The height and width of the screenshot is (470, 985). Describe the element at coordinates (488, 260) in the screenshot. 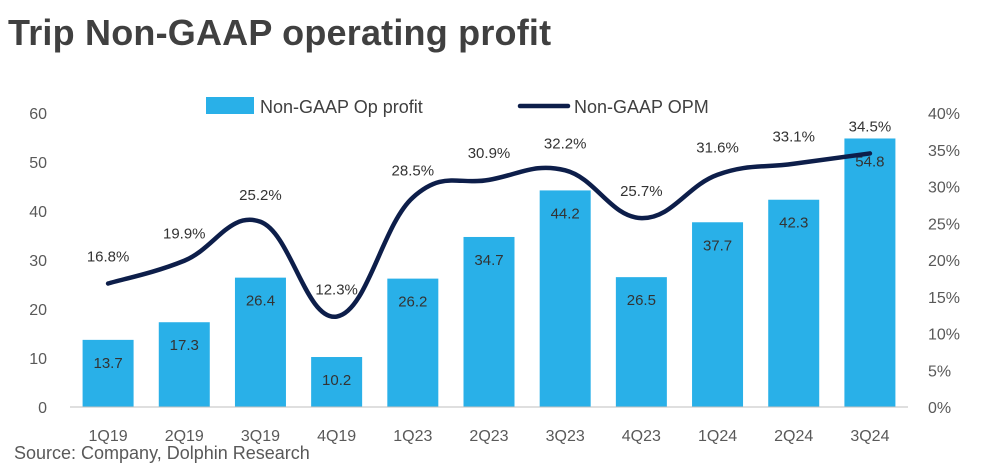

I see `bar-value-label: 34.7` at that location.